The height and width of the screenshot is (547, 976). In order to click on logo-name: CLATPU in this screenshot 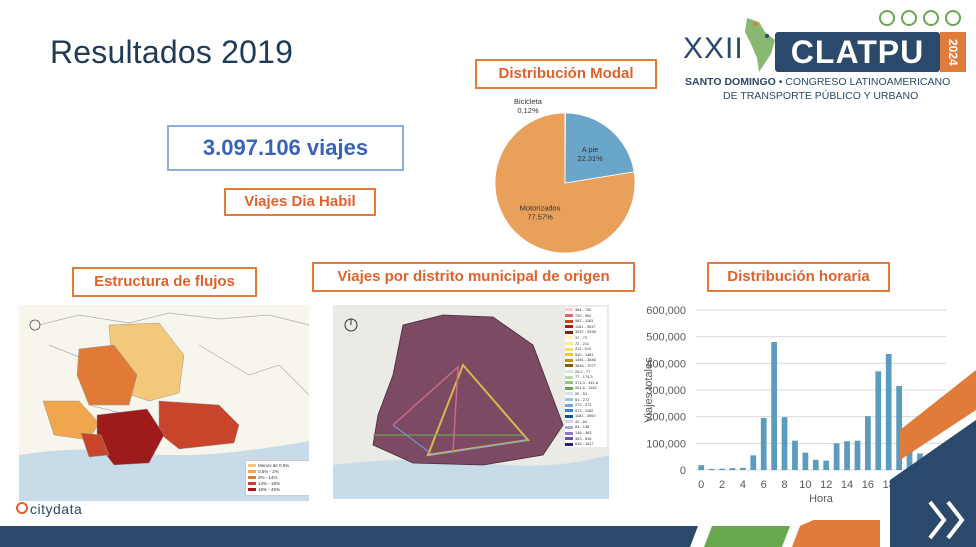, I will do `click(857, 52)`.